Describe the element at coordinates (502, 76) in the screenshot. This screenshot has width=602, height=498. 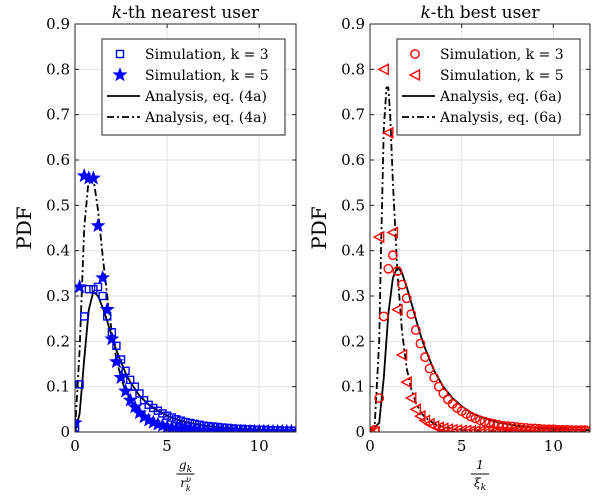
I see `legend-label: Simulation, k = 5` at that location.